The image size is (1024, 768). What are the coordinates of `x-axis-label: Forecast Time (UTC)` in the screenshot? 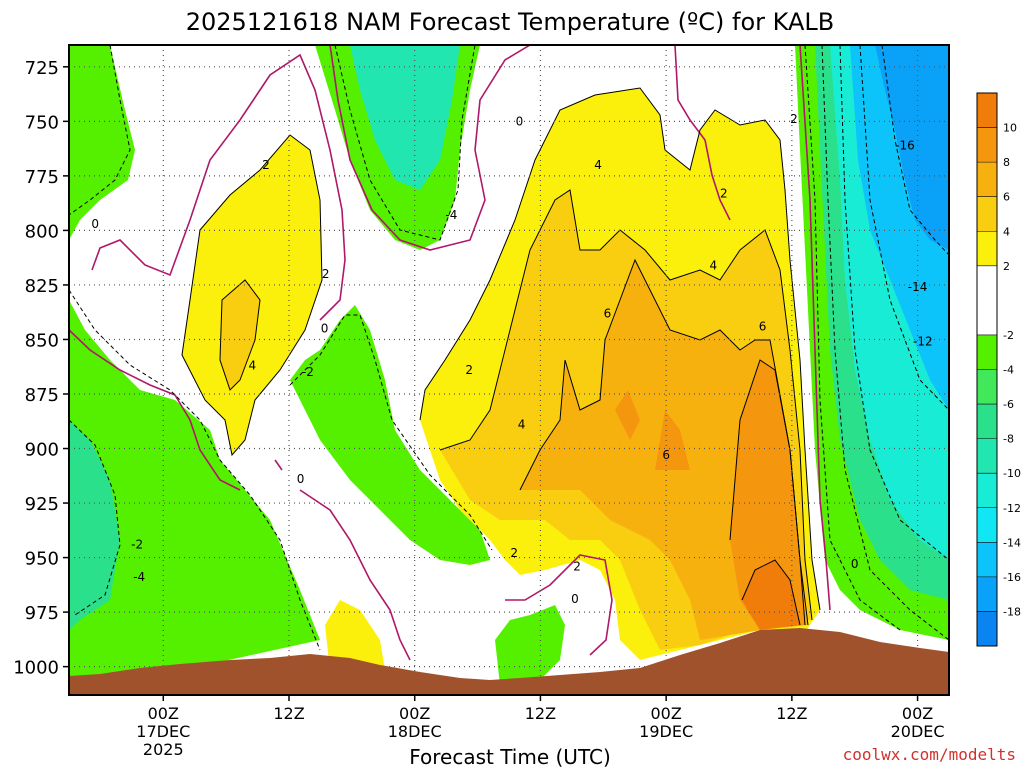 It's located at (510, 756).